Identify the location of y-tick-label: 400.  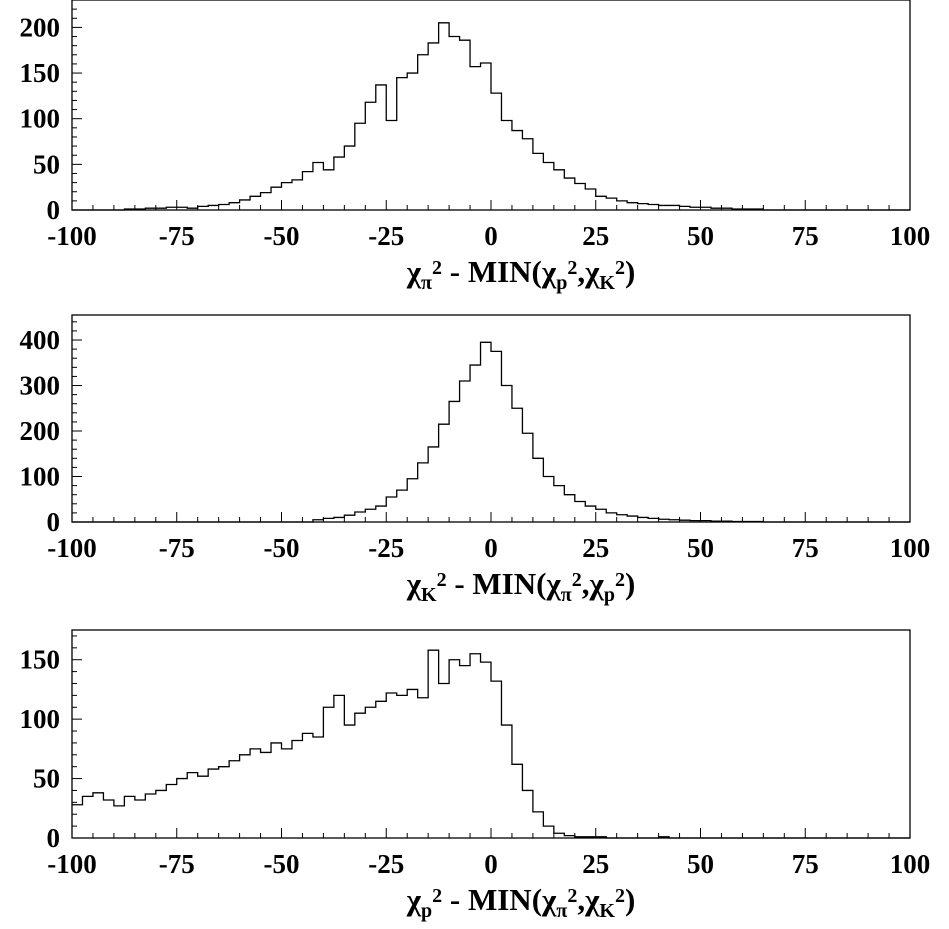
(40, 340).